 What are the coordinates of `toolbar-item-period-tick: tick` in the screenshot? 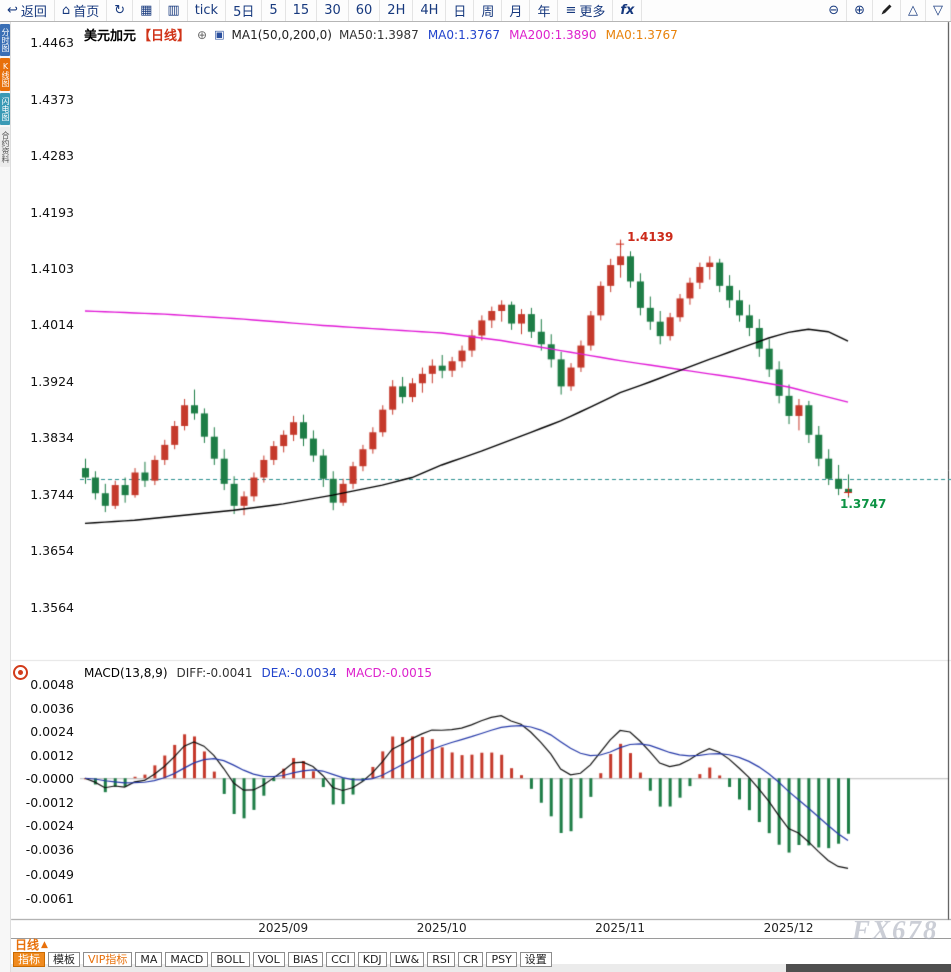 It's located at (207, 10).